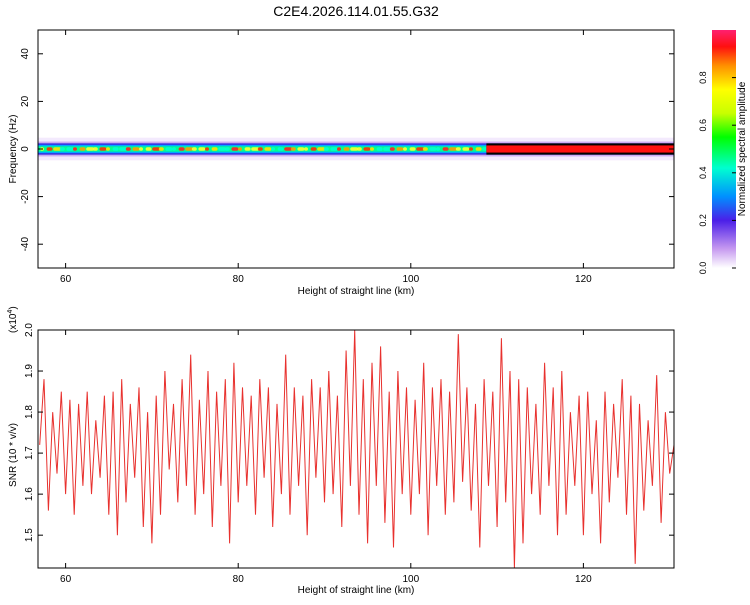  What do you see at coordinates (25, 244) in the screenshot?
I see `spectrogram-y-tick-label: -40` at bounding box center [25, 244].